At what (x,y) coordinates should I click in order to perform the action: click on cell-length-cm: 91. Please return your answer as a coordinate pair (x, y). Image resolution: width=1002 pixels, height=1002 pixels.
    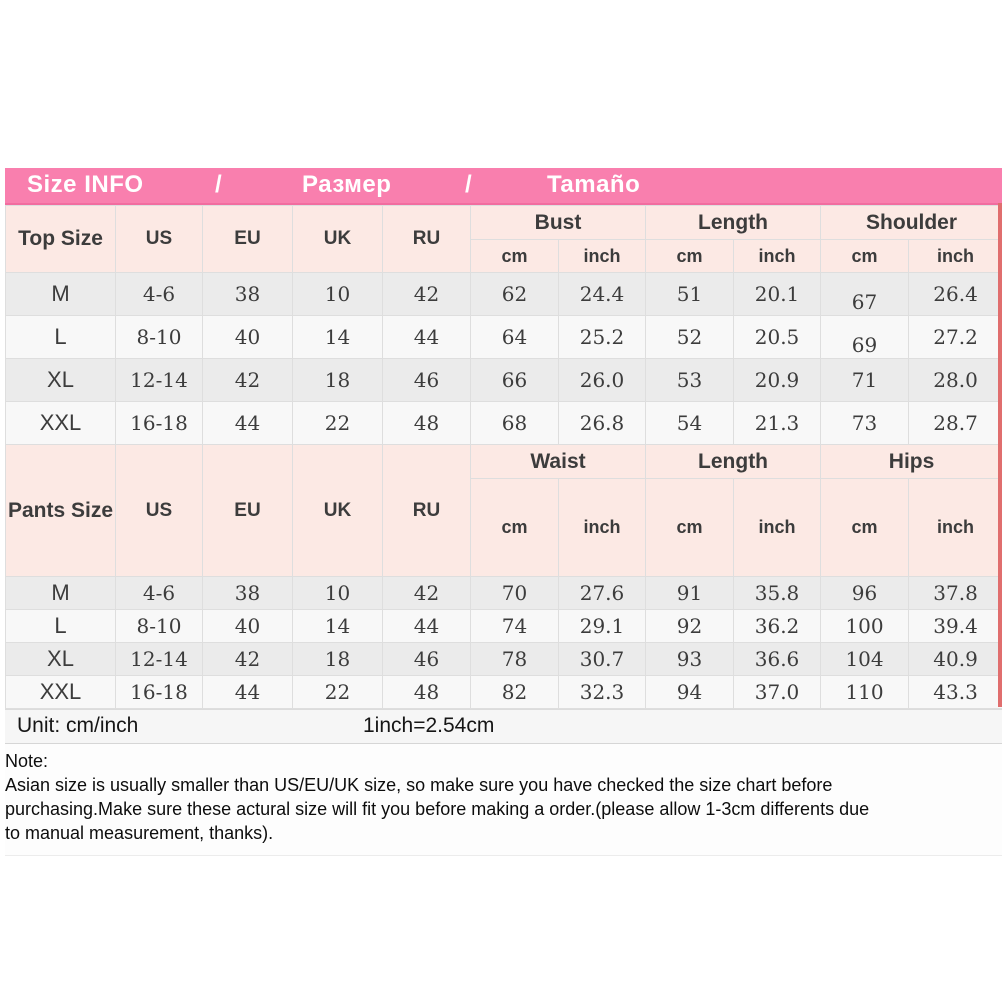
    Looking at the image, I should click on (690, 593).